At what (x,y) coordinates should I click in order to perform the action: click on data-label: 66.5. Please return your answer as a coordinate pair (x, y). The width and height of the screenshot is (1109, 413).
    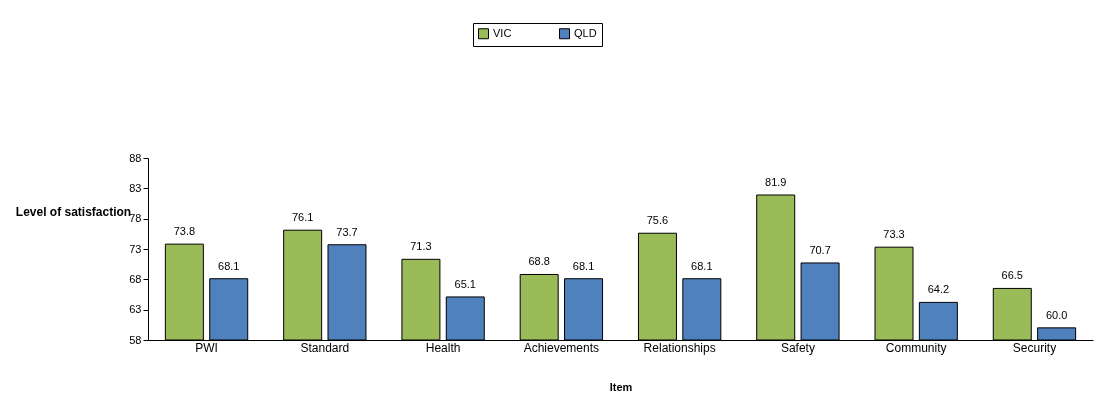
    Looking at the image, I should click on (1012, 275).